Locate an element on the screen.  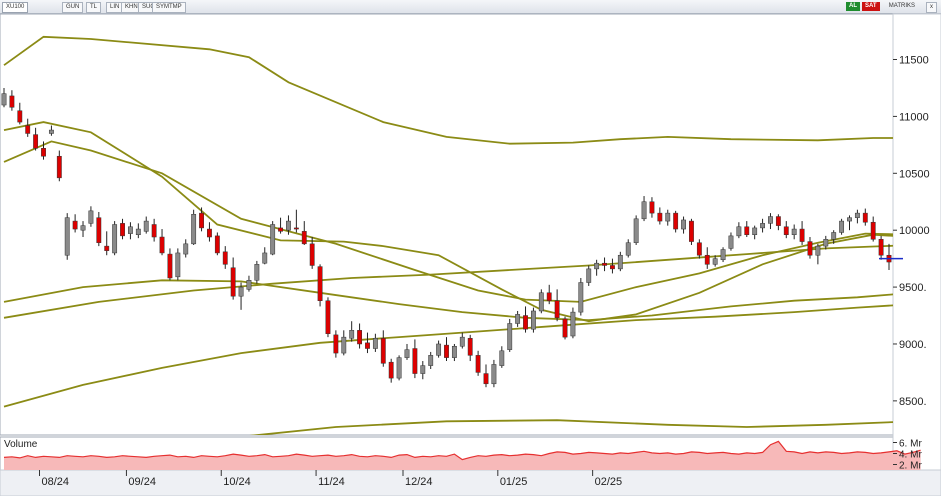
volume-title: Volume is located at coordinates (21, 444).